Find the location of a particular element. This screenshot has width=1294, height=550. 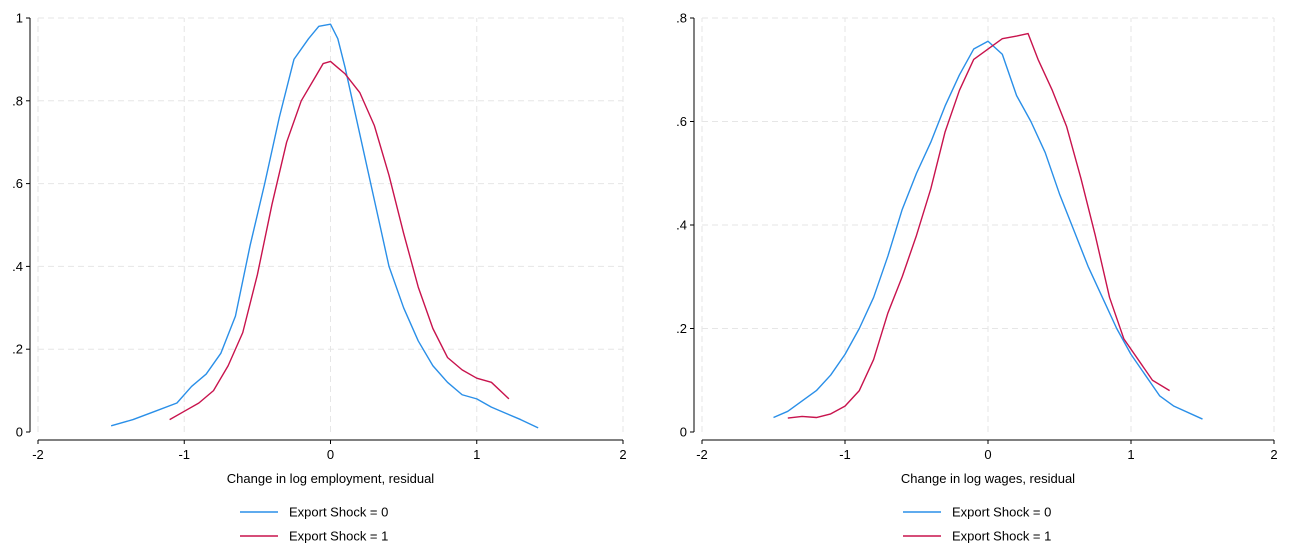

y-tick-label: 1 is located at coordinates (19, 18).